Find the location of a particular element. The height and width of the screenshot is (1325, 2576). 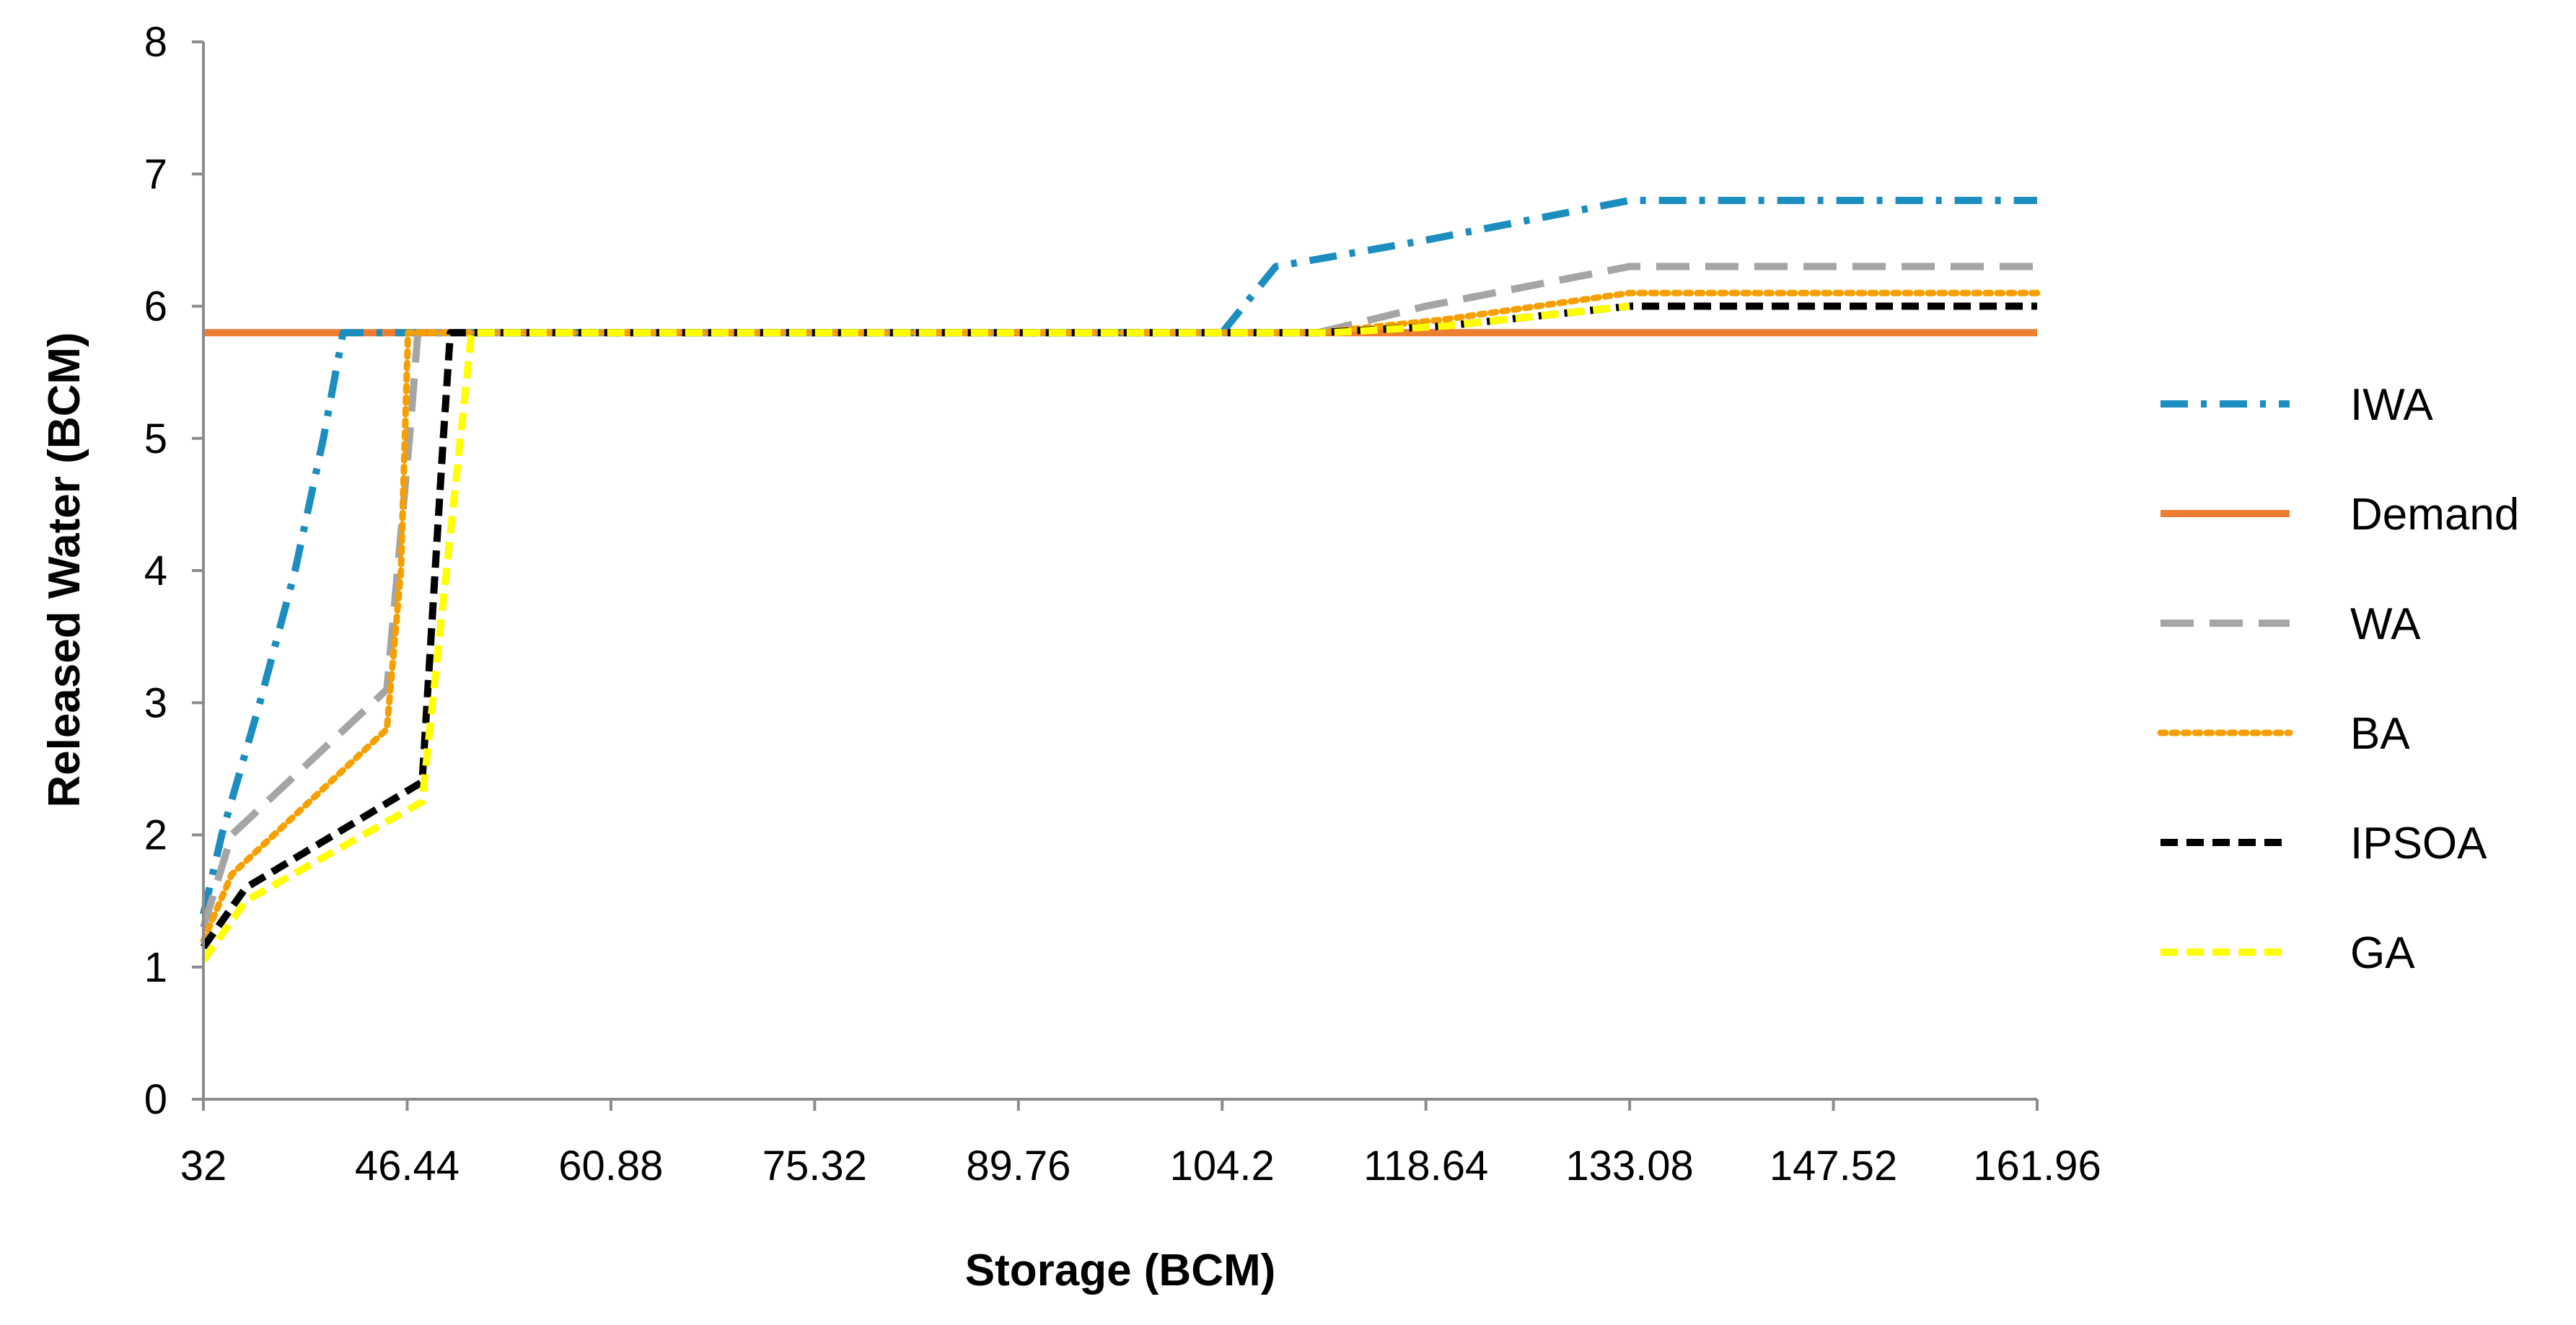

x-tick-label: 60.88 is located at coordinates (610, 1166).